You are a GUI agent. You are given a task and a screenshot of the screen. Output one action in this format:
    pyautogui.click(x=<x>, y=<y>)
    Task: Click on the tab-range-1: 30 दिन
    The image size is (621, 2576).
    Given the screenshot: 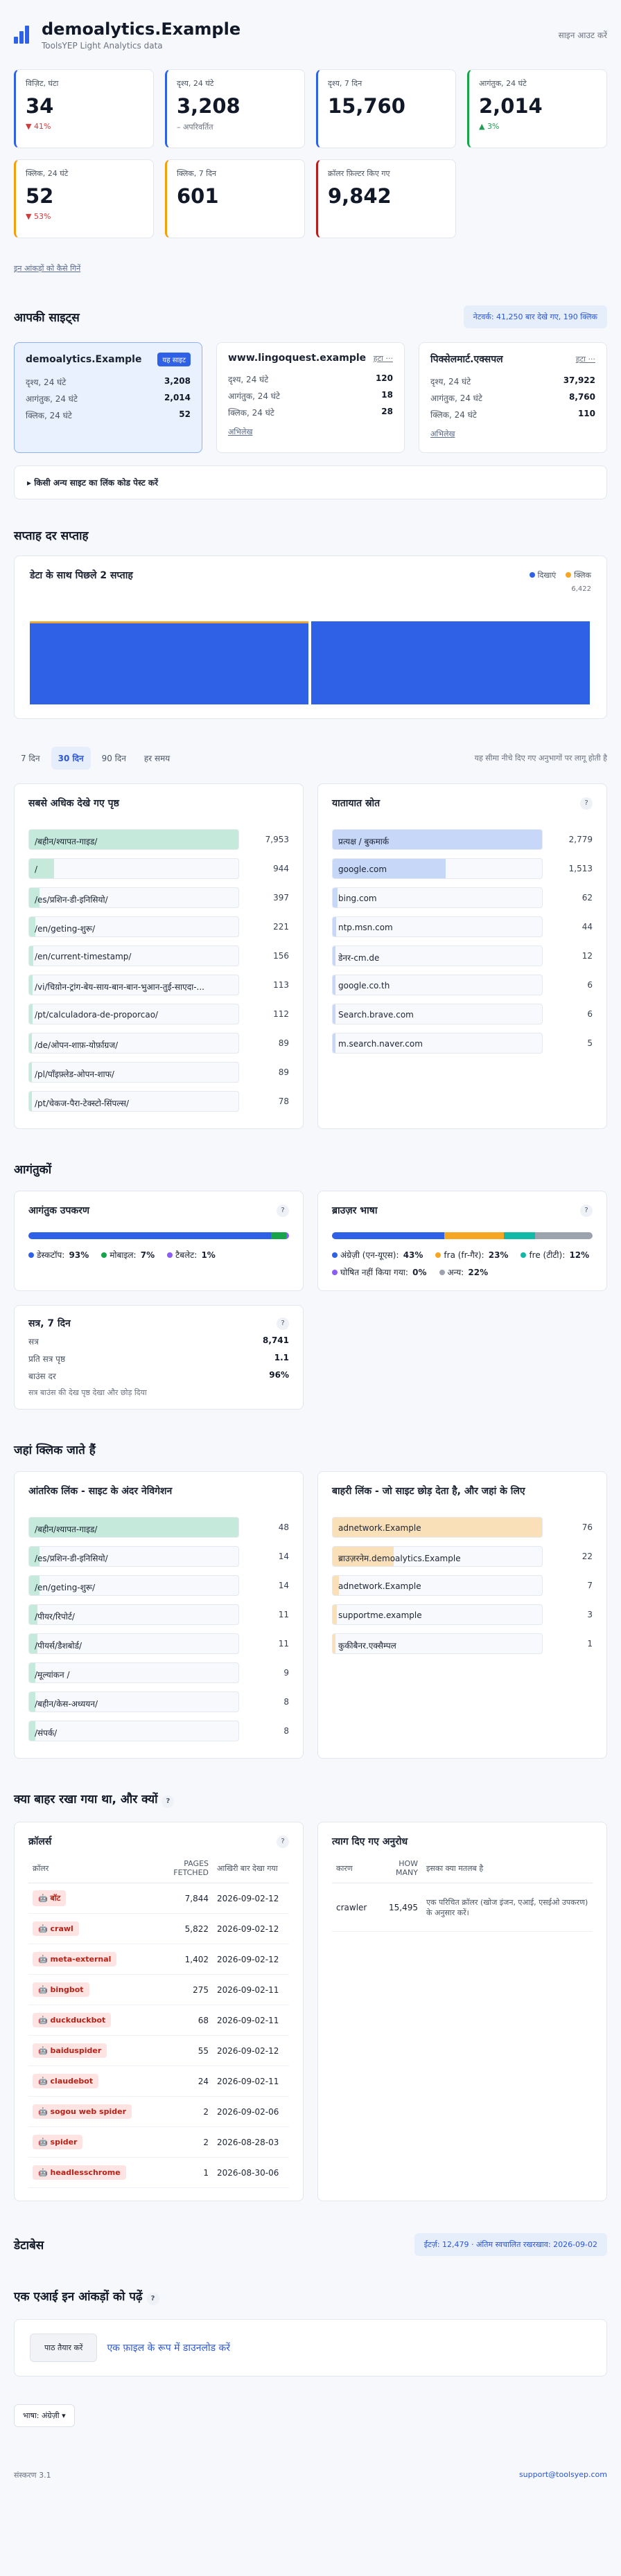 What is the action you would take?
    pyautogui.click(x=71, y=758)
    